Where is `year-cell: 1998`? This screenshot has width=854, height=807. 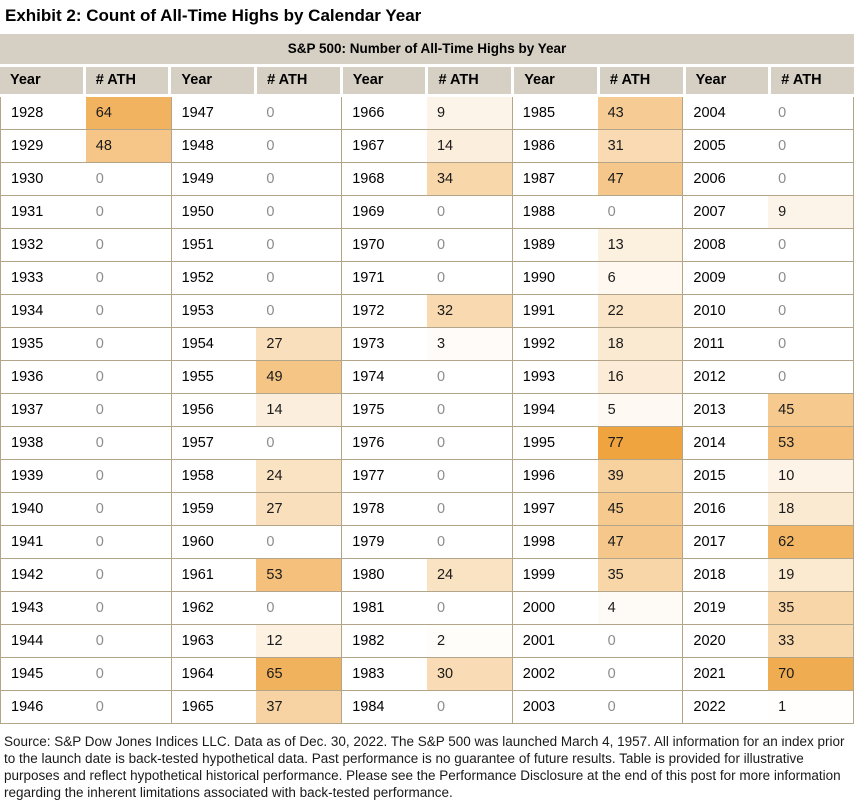
year-cell: 1998 is located at coordinates (554, 542).